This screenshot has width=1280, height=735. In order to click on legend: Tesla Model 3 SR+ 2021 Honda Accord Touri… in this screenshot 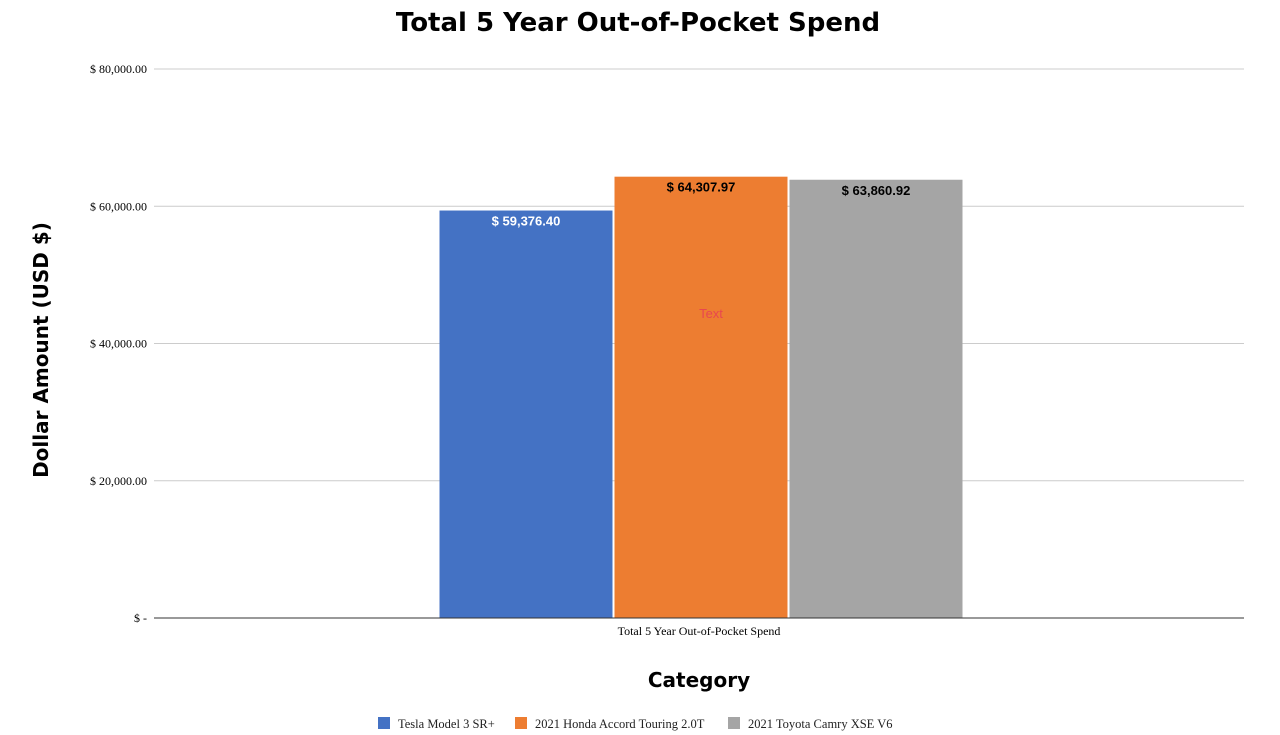, I will do `click(635, 724)`.